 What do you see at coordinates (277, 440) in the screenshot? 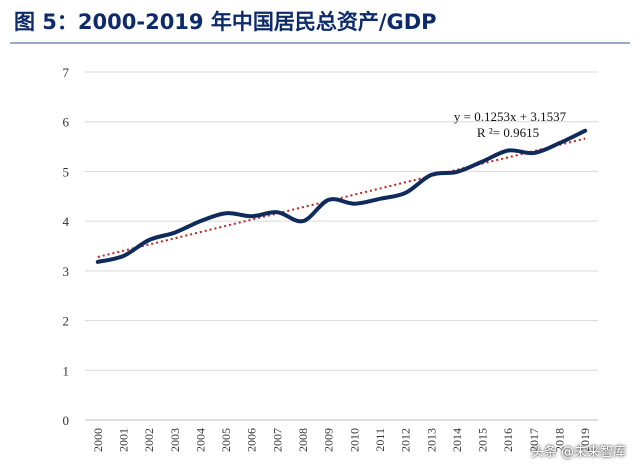
I see `x-tick-label-2007: 2007` at bounding box center [277, 440].